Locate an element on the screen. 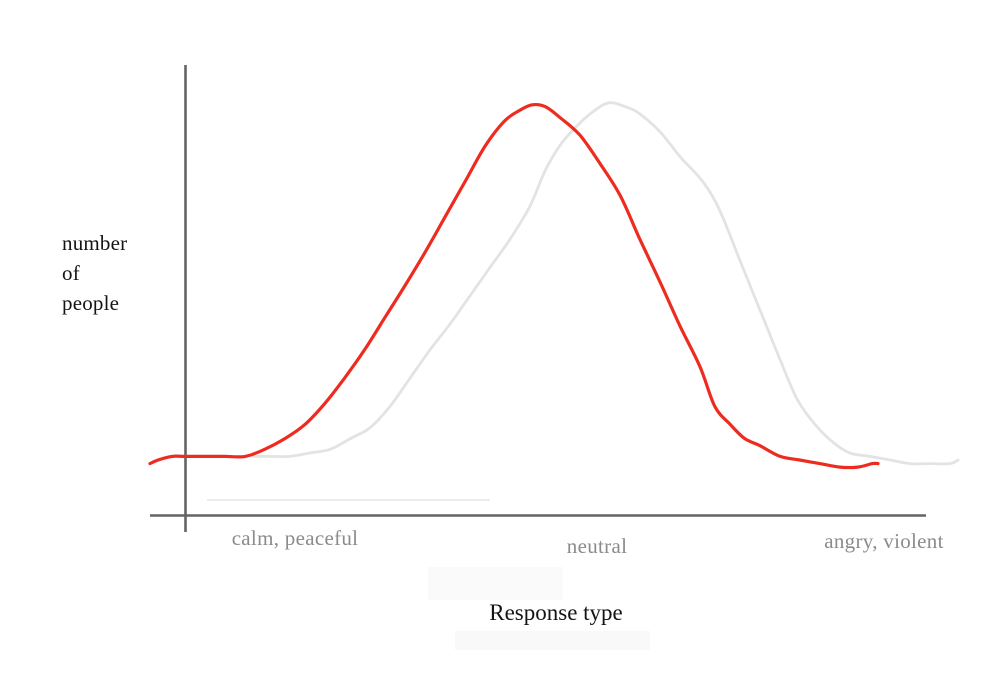 Image resolution: width=1000 pixels, height=676 pixels. scan-artifact-smudge-title is located at coordinates (552, 640).